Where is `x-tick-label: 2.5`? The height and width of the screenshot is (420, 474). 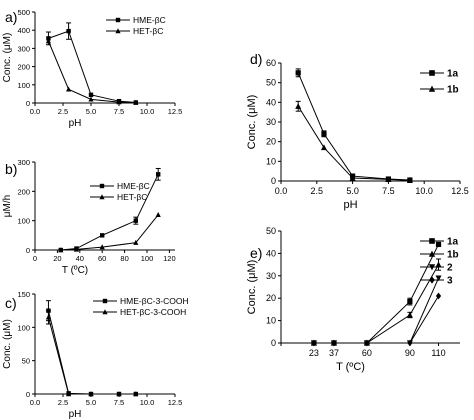
x-tick-label: 2.5 is located at coordinates (317, 191).